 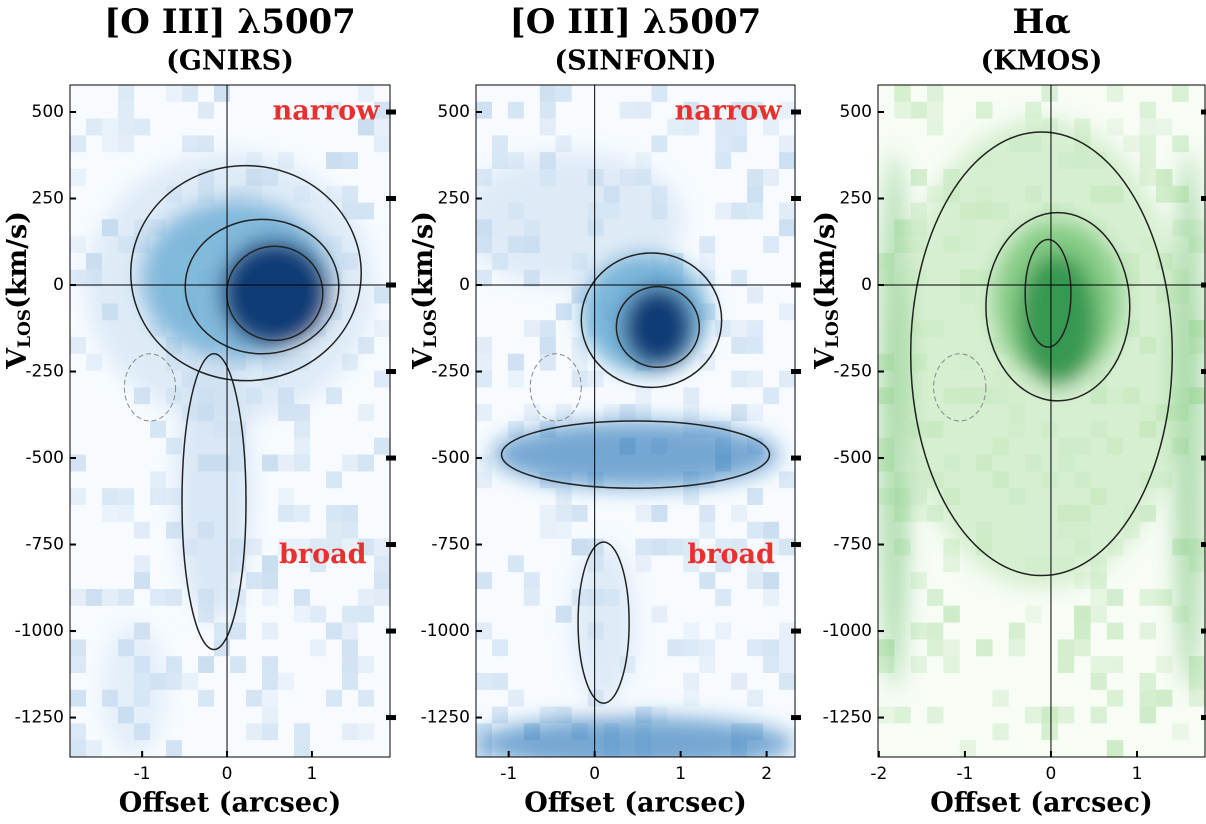 What do you see at coordinates (878, 774) in the screenshot?
I see `x-tick-label: -2` at bounding box center [878, 774].